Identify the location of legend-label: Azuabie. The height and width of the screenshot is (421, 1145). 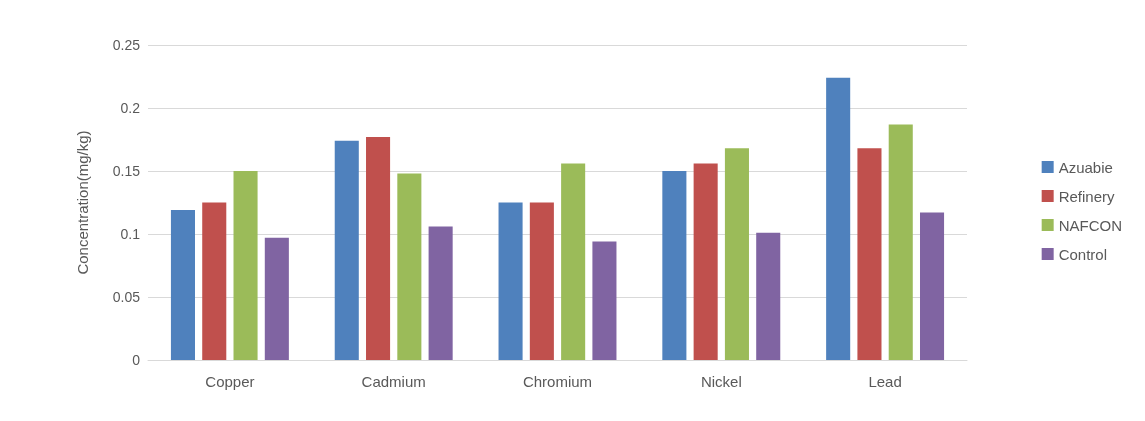
(1085, 167).